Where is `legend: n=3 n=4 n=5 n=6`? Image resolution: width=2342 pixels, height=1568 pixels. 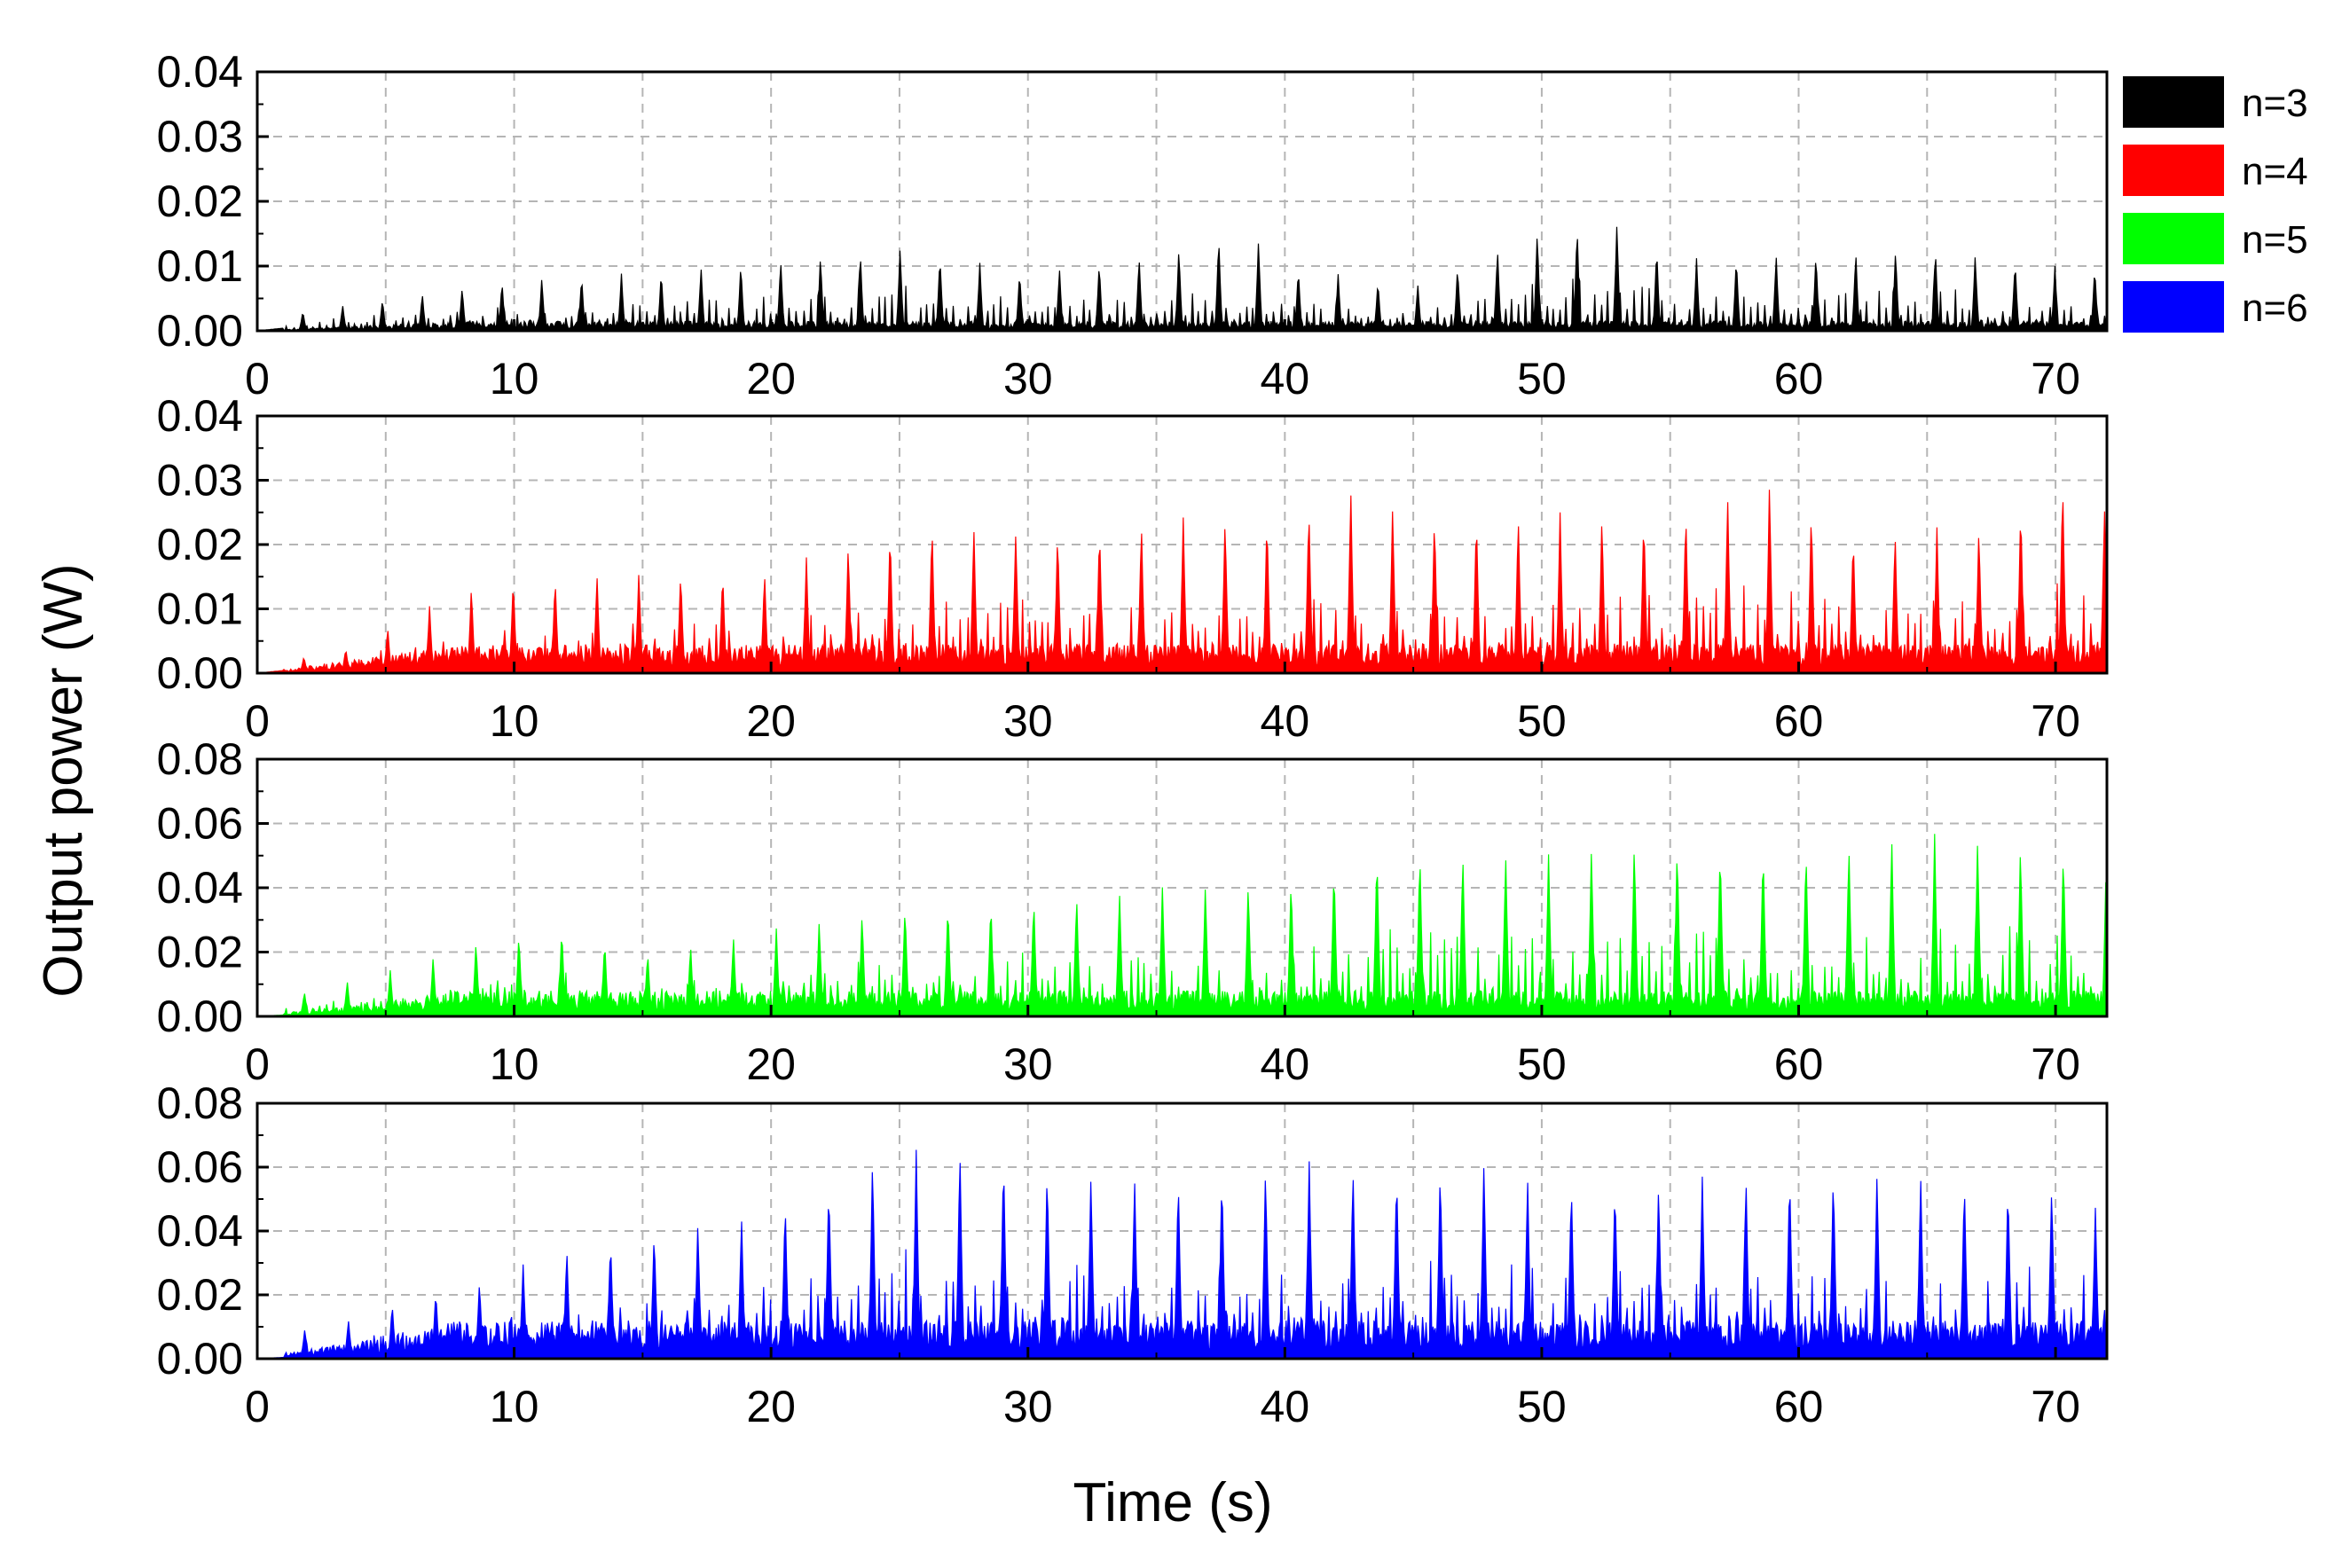
legend: n=3 n=4 n=5 n=6 is located at coordinates (2216, 204).